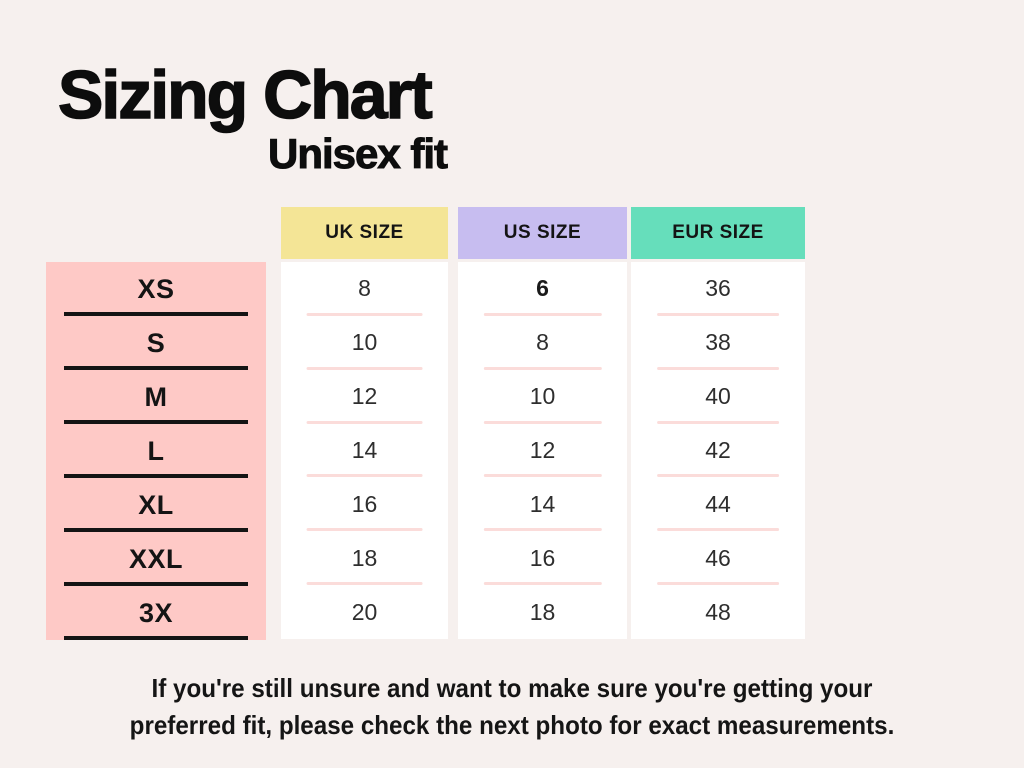 This screenshot has width=1024, height=768. Describe the element at coordinates (245, 95) in the screenshot. I see `page-title: Sizing Chart` at that location.